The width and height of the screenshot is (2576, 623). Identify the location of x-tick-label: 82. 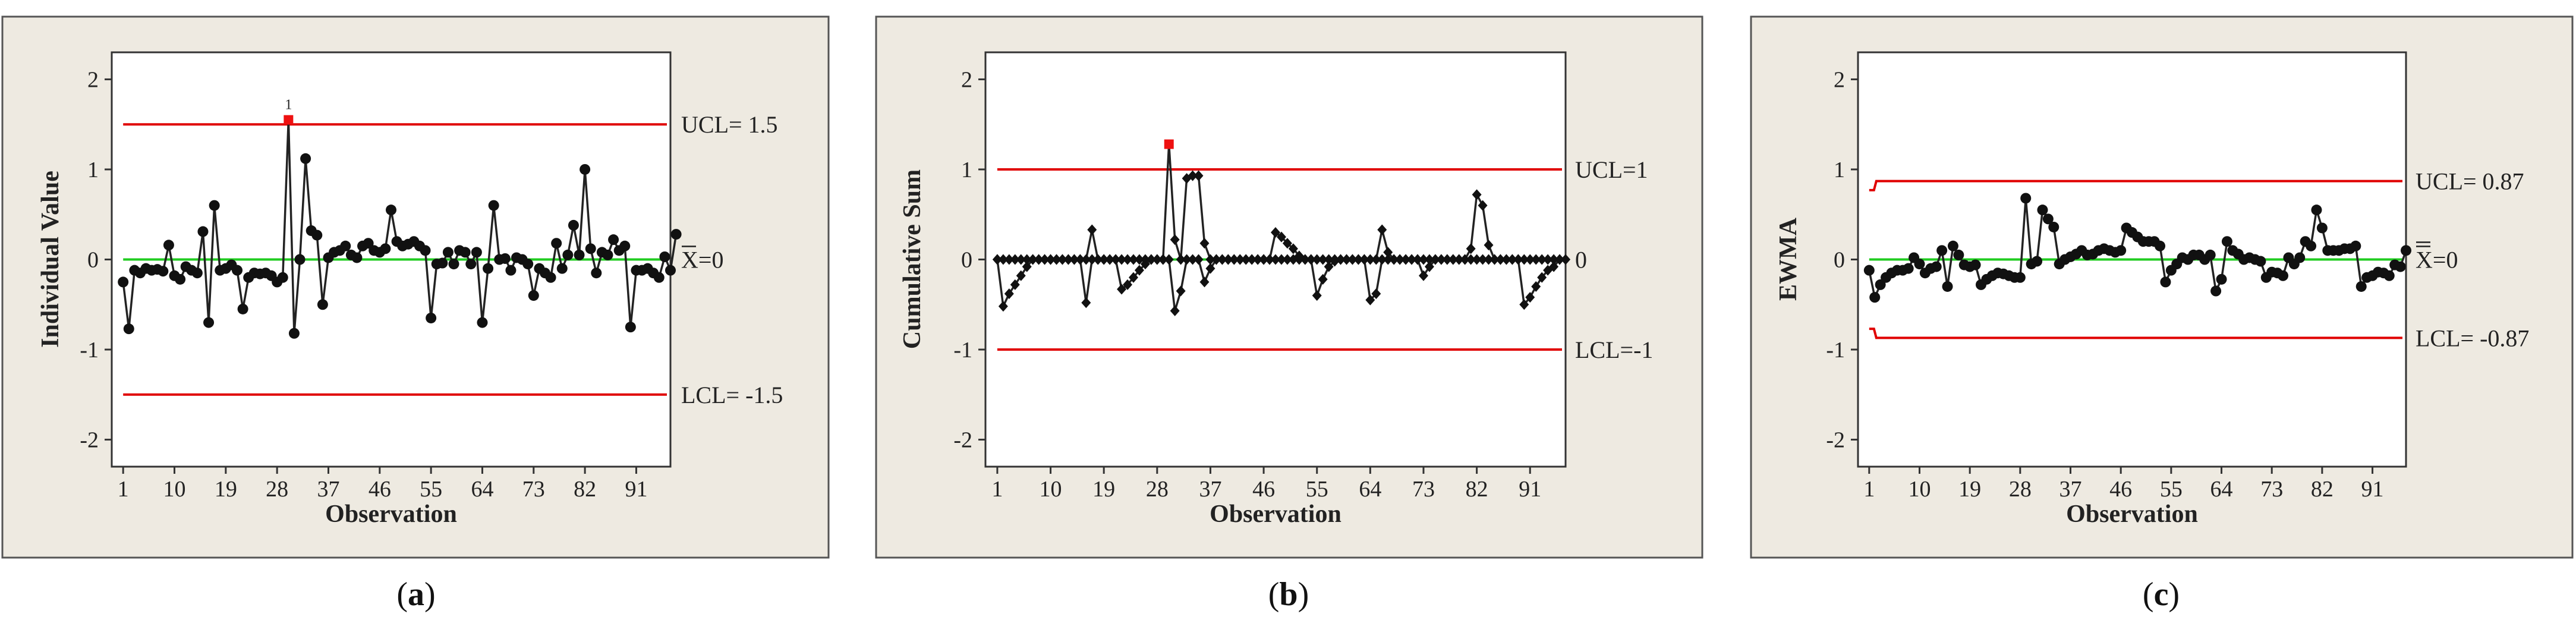
(585, 489).